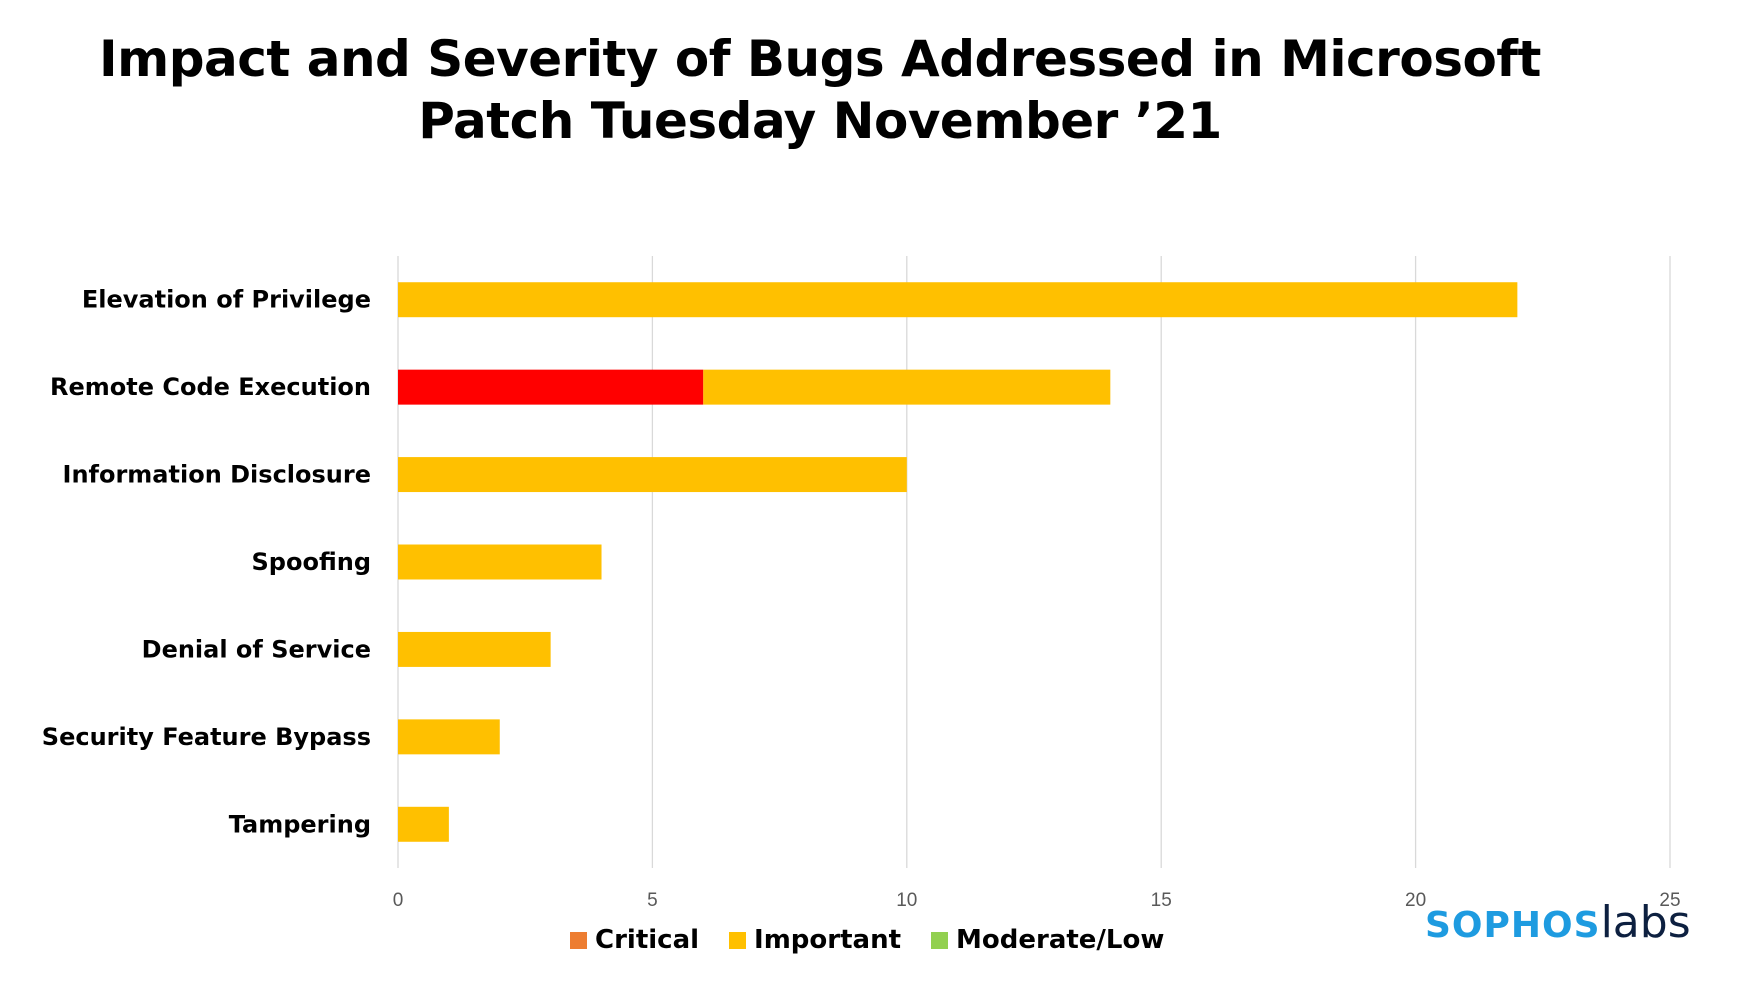 The height and width of the screenshot is (981, 1739). I want to click on legend-item-important: Important, so click(815, 940).